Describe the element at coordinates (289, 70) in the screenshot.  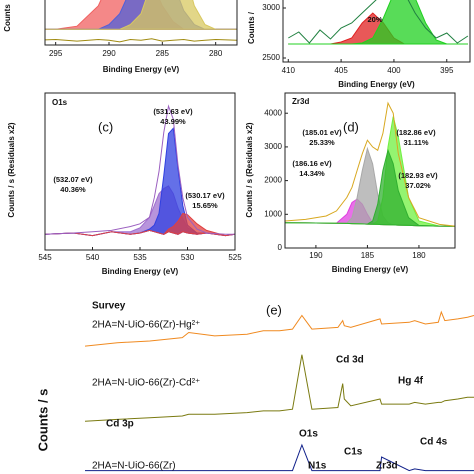
I see `x-tick-label: 410` at that location.